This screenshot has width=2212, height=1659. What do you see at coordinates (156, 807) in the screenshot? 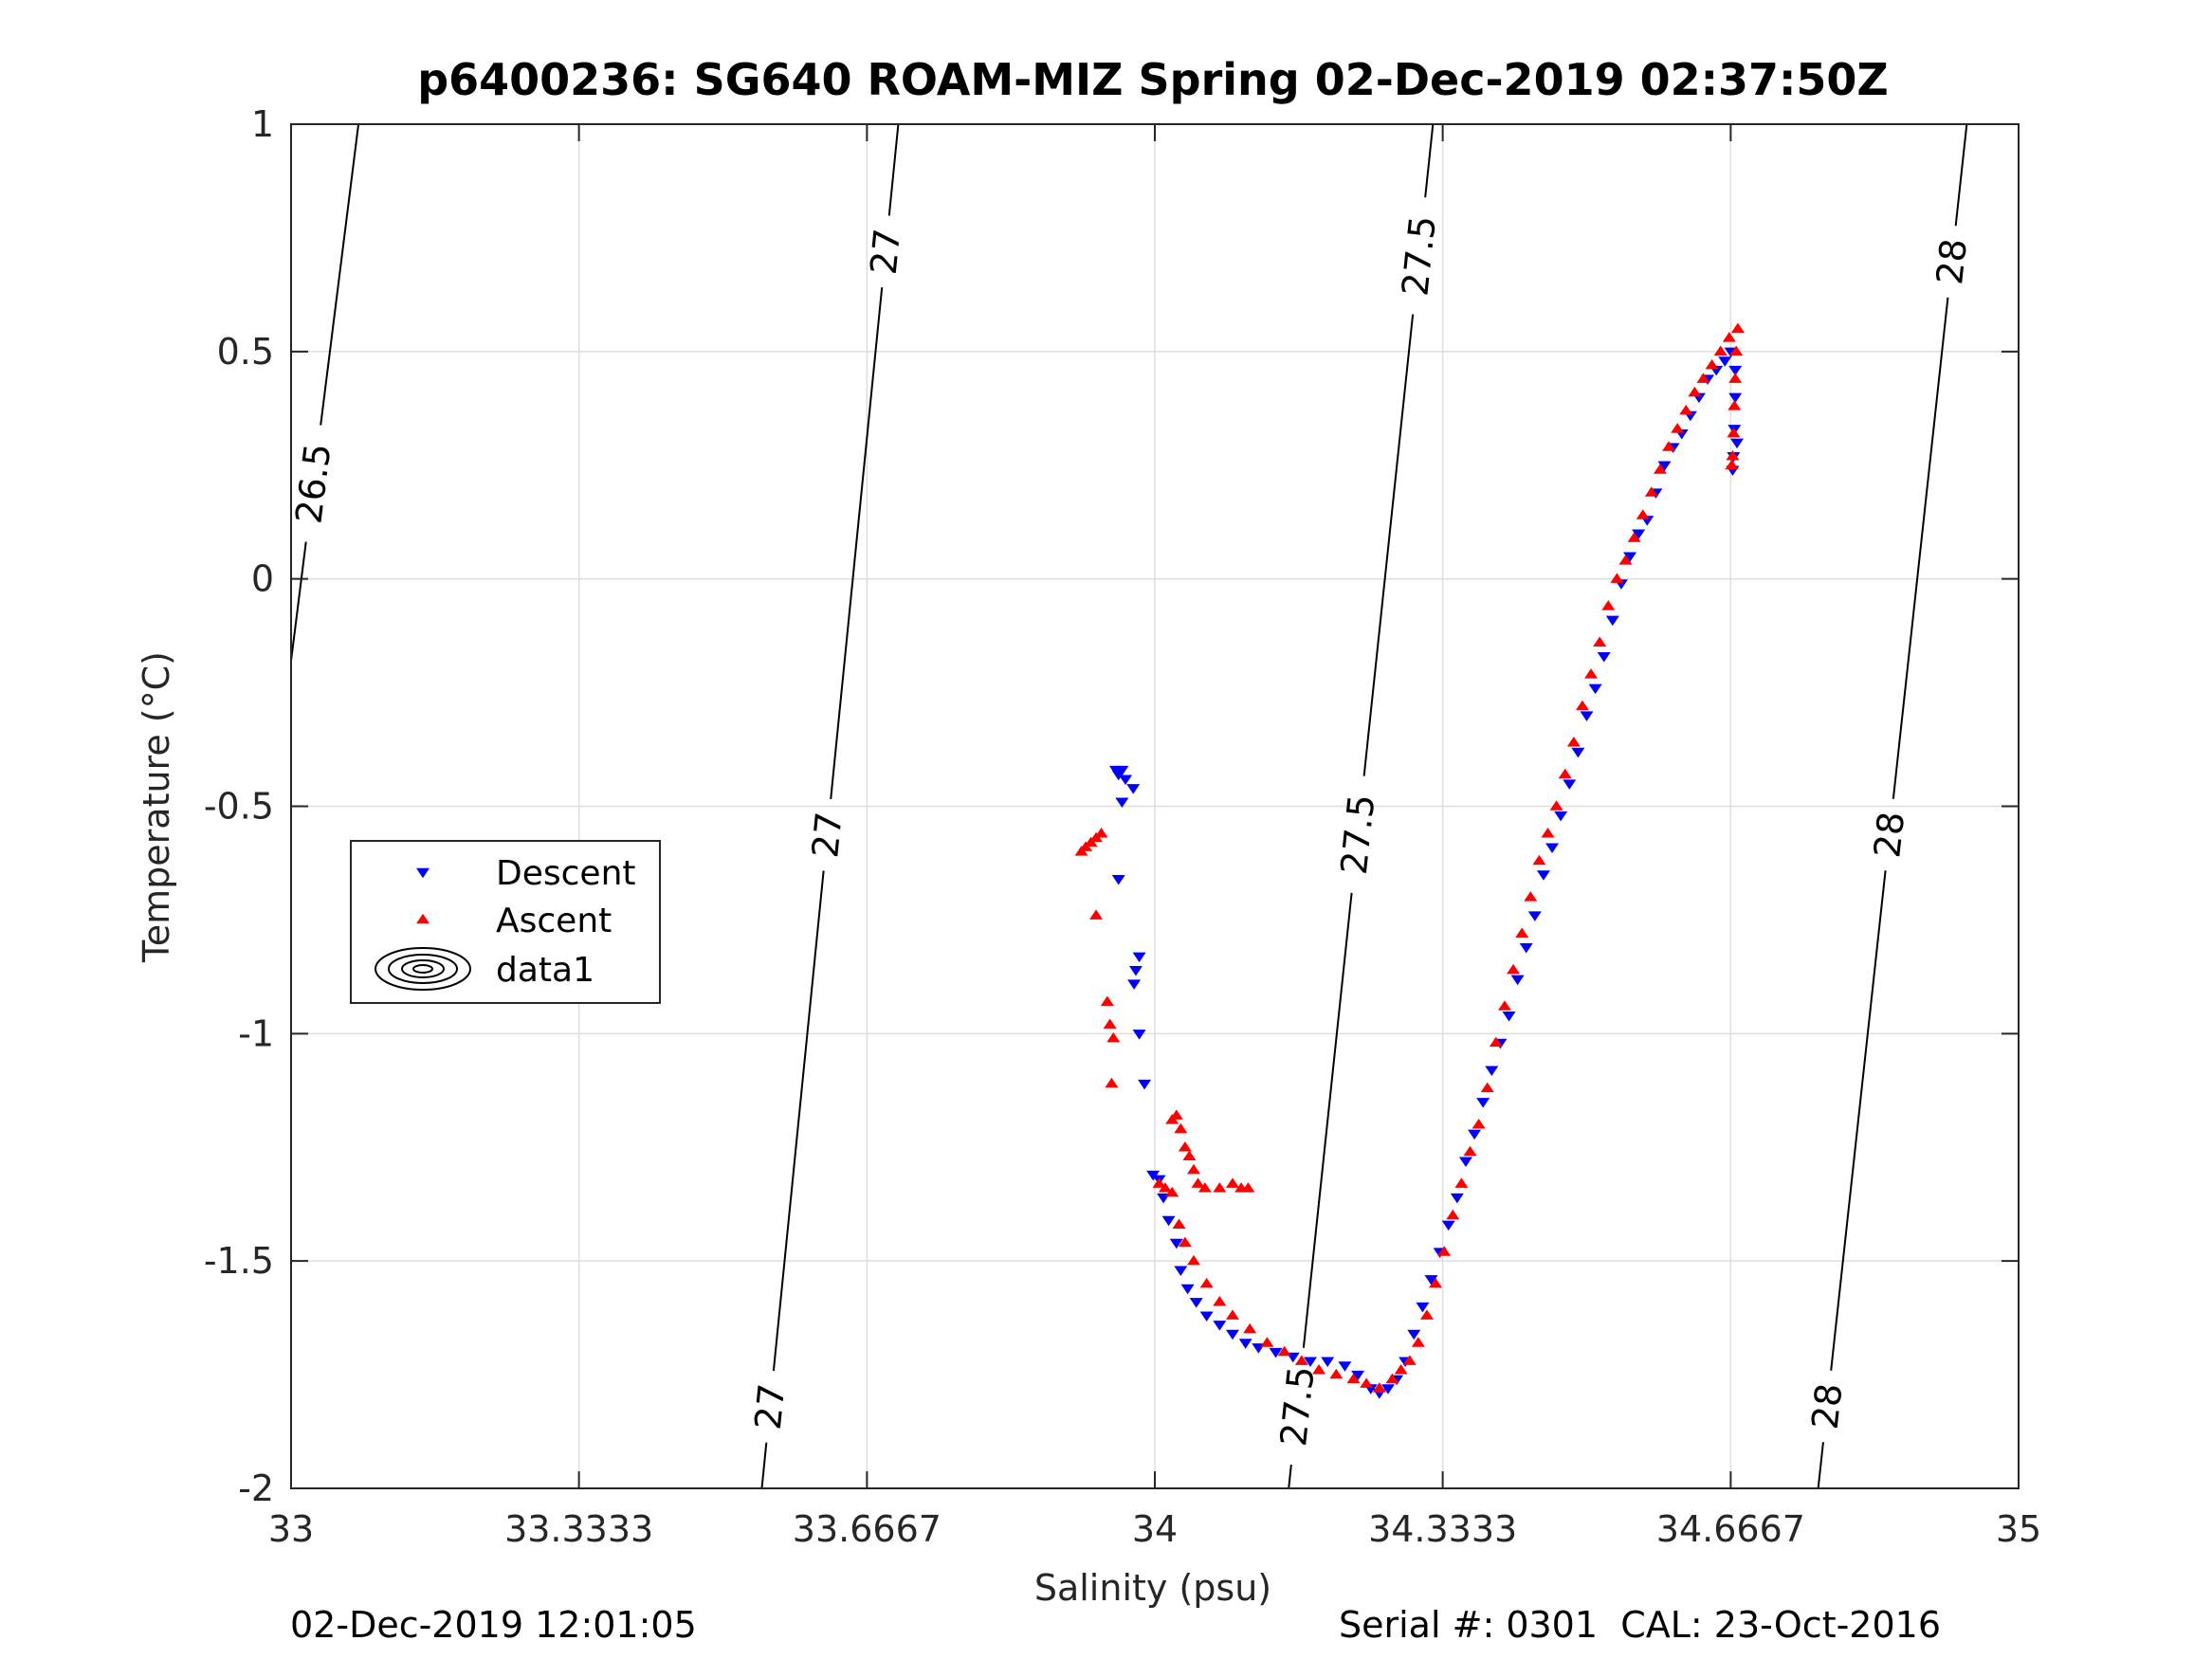
I see `y-axis-label: Temperature (°C)` at bounding box center [156, 807].